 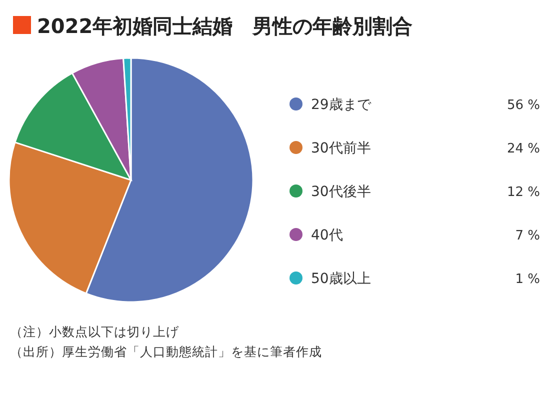 What do you see at coordinates (523, 105) in the screenshot?
I see `data-label: 56 %` at bounding box center [523, 105].